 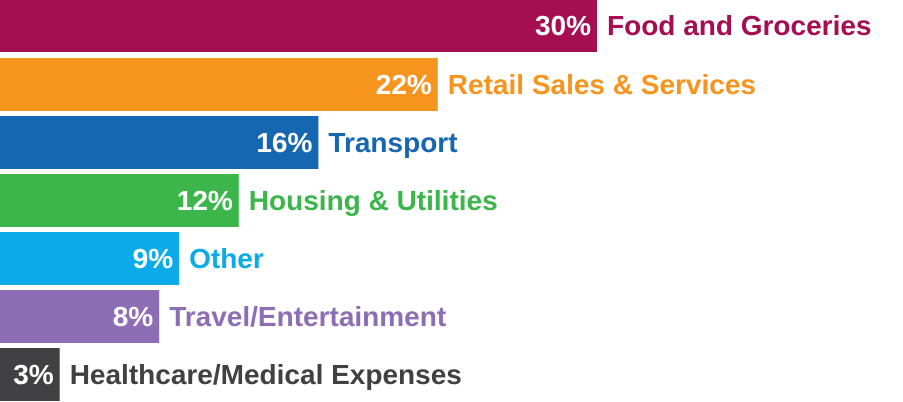 I want to click on category-label: Retail Sales & Services, so click(x=602, y=84).